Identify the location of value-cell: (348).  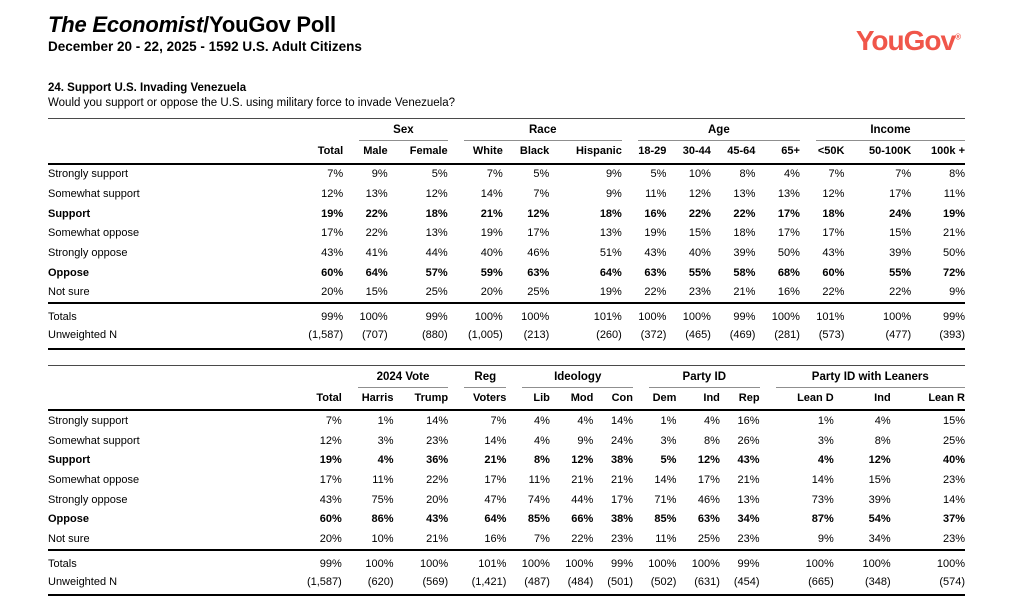
(862, 585).